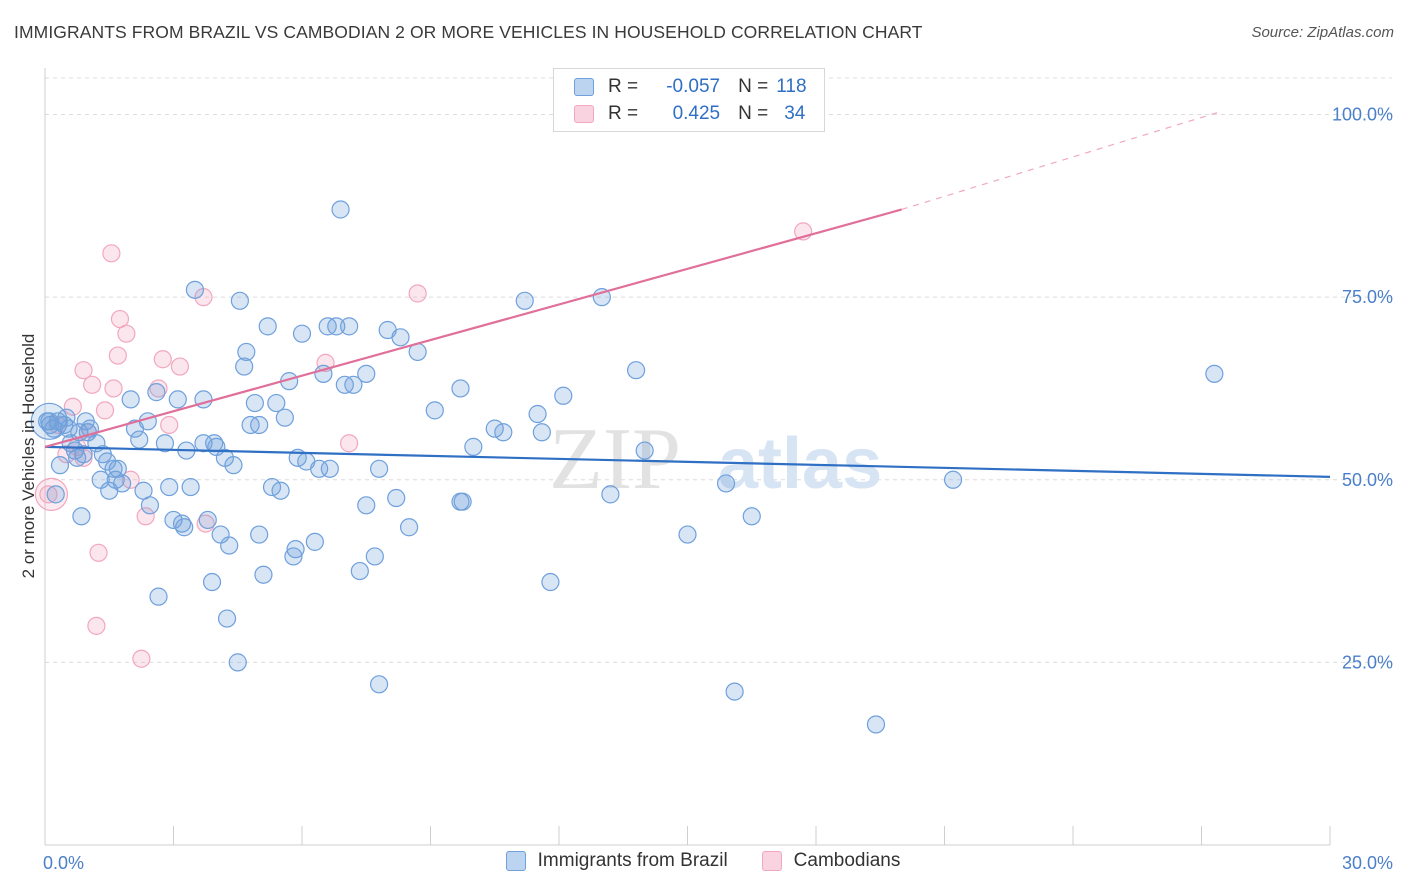  I want to click on legend-n-value: 34, so click(795, 113).